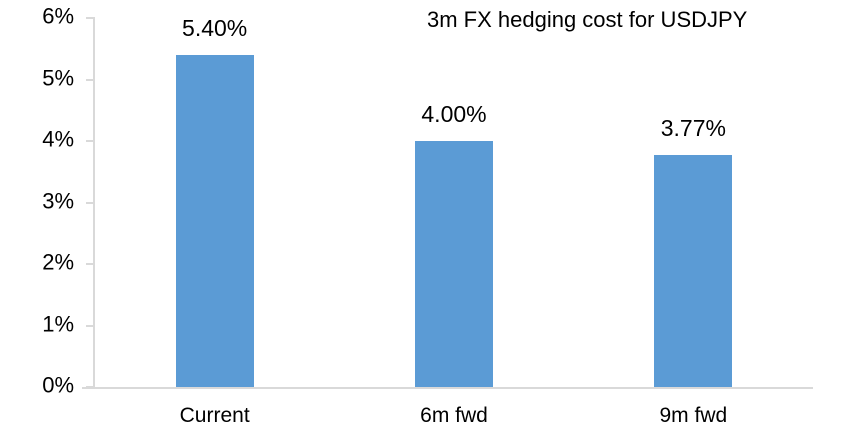 The height and width of the screenshot is (441, 852). What do you see at coordinates (58, 324) in the screenshot?
I see `y-axis-tick-label: 1%` at bounding box center [58, 324].